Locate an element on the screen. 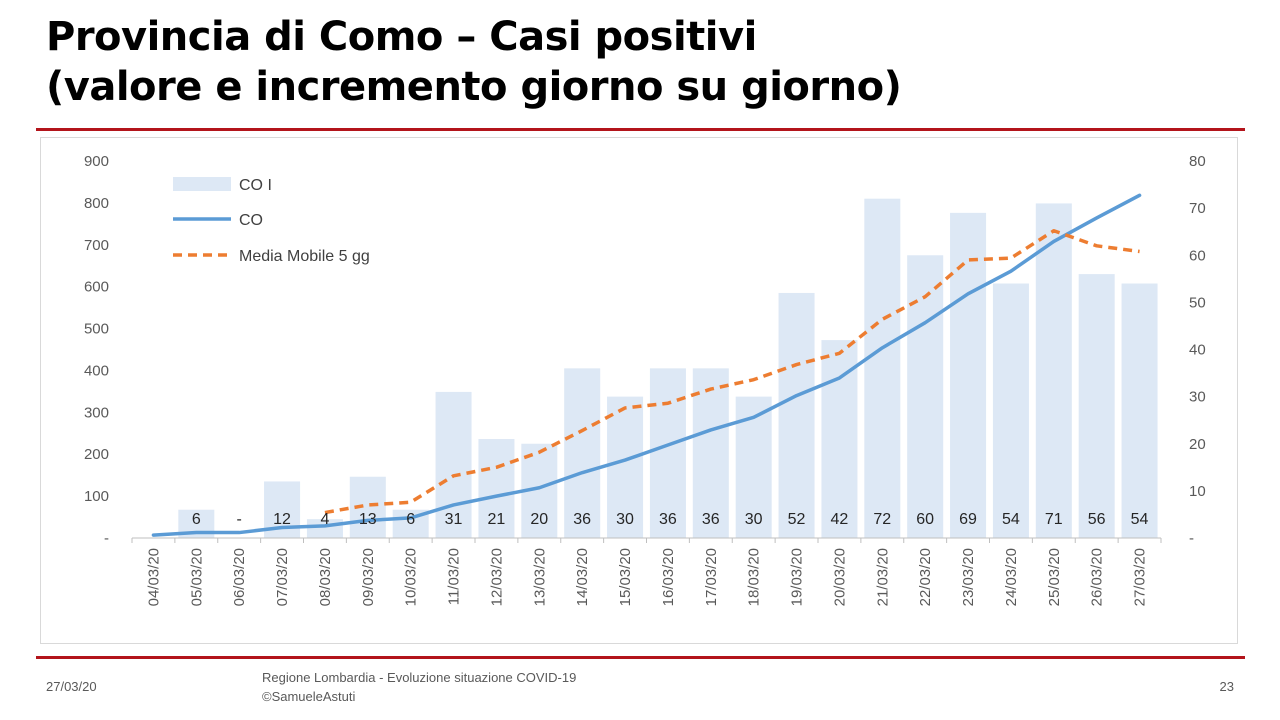  footer-source-line-2: ©SamueleAstuti is located at coordinates (309, 696).